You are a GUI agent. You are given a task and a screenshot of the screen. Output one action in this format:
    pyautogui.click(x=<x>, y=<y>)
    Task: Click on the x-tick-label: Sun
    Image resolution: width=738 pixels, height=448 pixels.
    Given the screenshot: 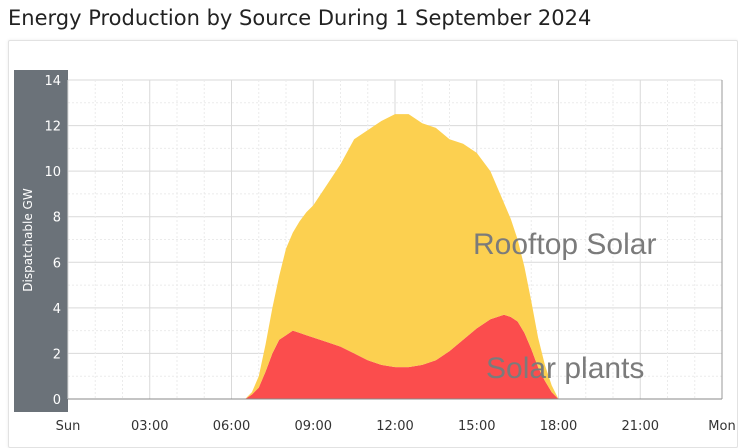 What is the action you would take?
    pyautogui.click(x=68, y=426)
    